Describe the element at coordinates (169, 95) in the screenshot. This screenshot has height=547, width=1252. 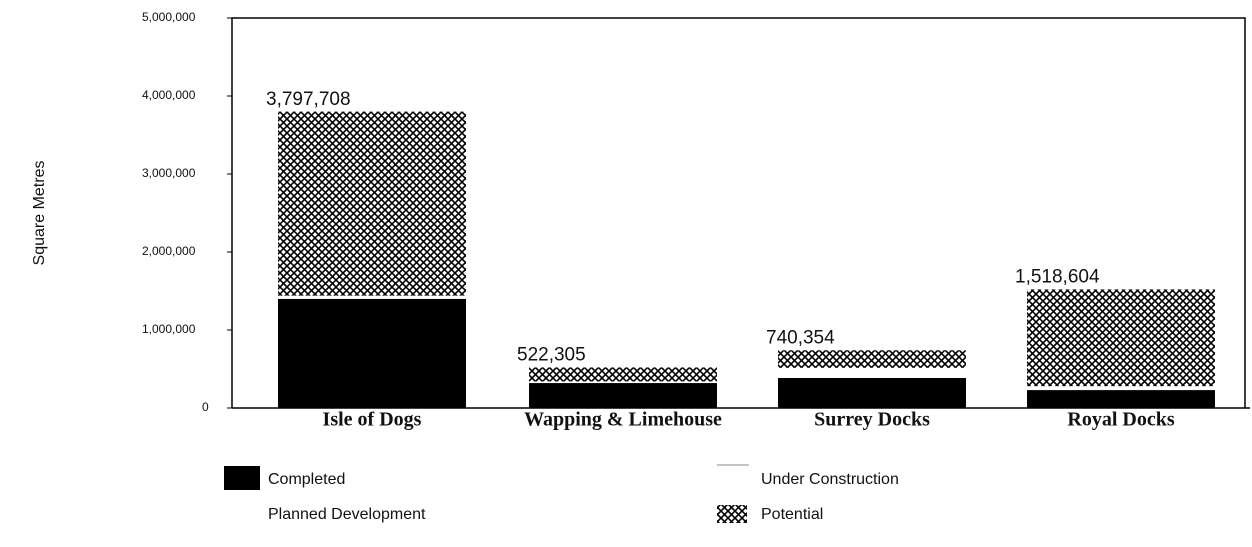
I see `y-tick-label: 4,000,000` at that location.